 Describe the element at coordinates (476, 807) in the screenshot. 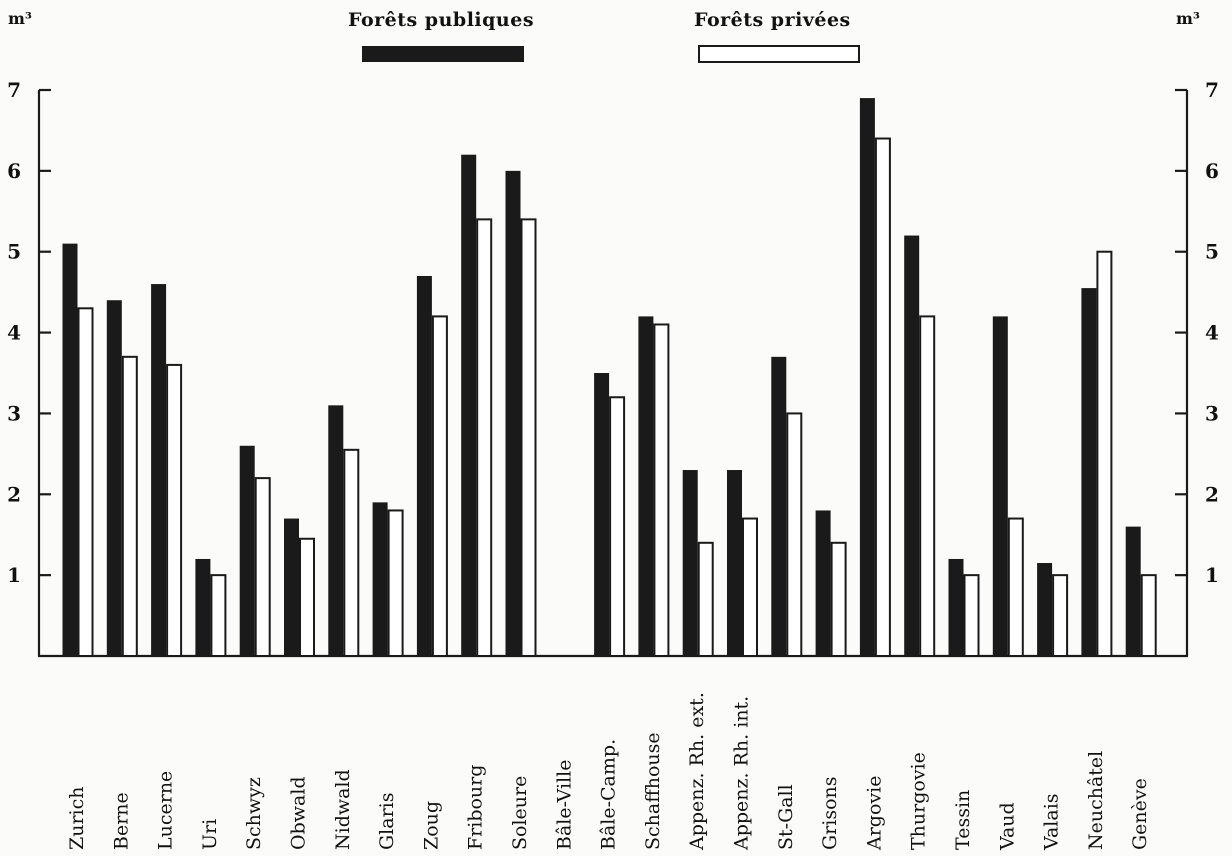

I see `x-tick-label: Fribourg` at that location.